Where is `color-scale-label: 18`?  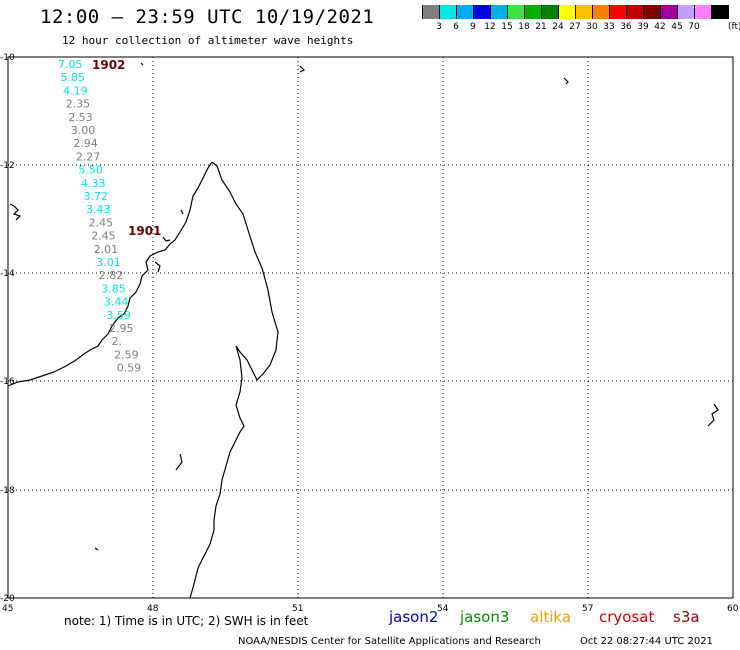
color-scale-label: 18 is located at coordinates (524, 27).